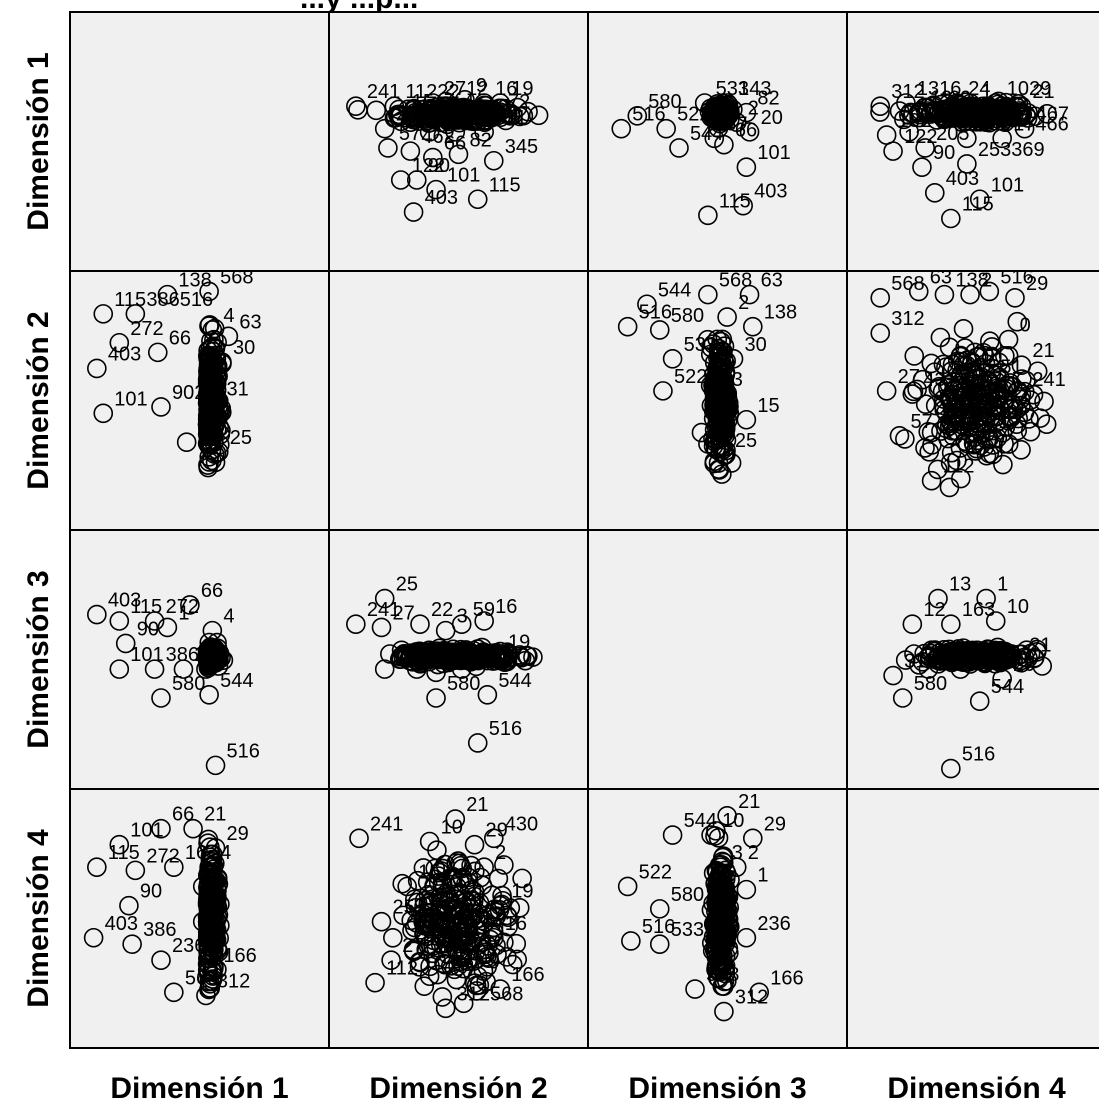 The image size is (1099, 1101). What do you see at coordinates (931, 118) in the screenshot?
I see `point-label: 57` at bounding box center [931, 118].